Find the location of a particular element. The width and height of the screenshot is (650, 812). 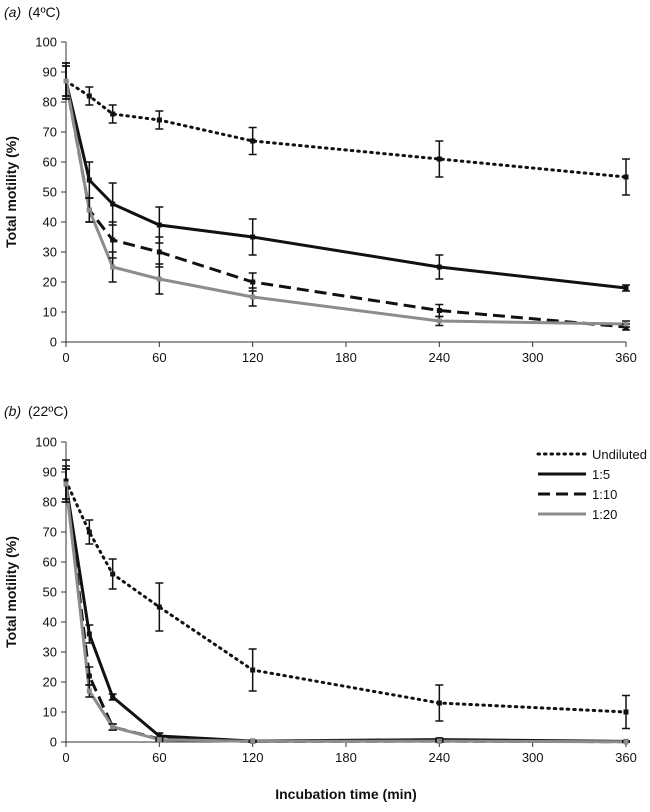

panel-b-ytick-label: 40 is located at coordinates (50, 622).